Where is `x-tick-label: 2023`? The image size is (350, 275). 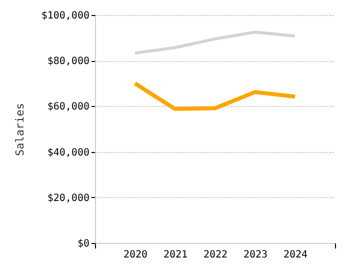
x-tick-label: 2023 is located at coordinates (255, 255).